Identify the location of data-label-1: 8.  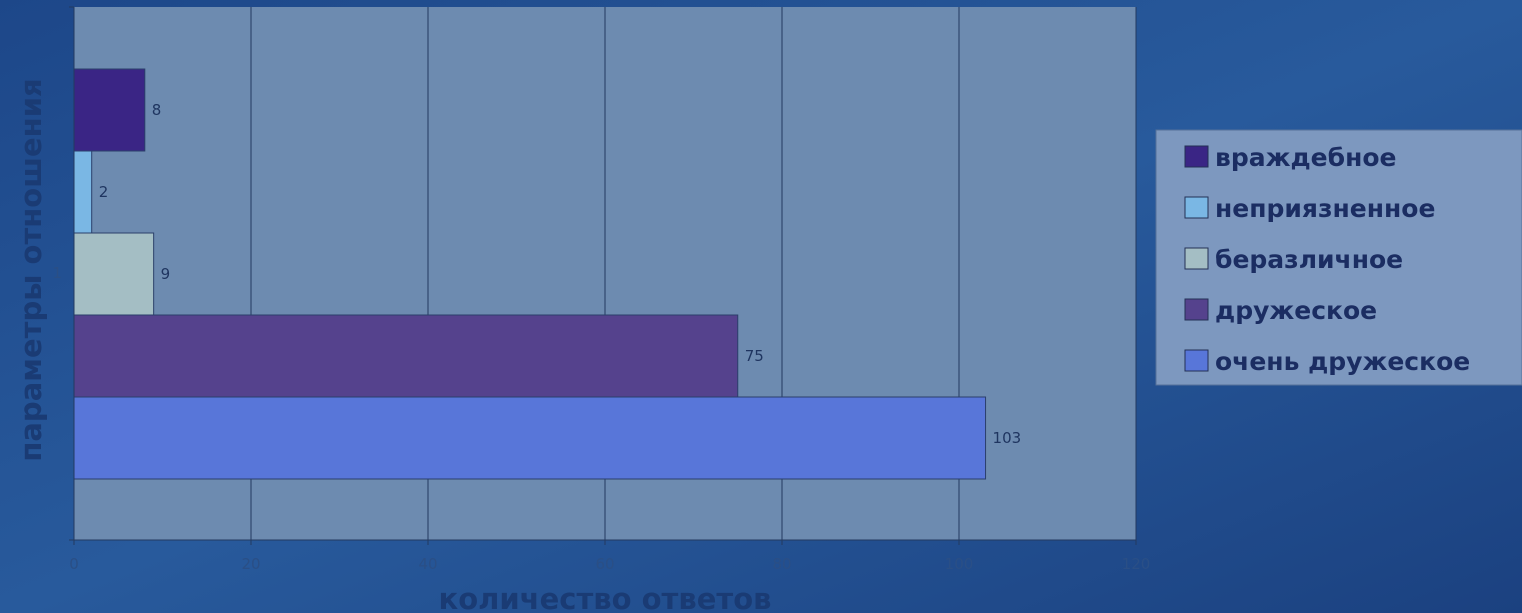
(157, 110).